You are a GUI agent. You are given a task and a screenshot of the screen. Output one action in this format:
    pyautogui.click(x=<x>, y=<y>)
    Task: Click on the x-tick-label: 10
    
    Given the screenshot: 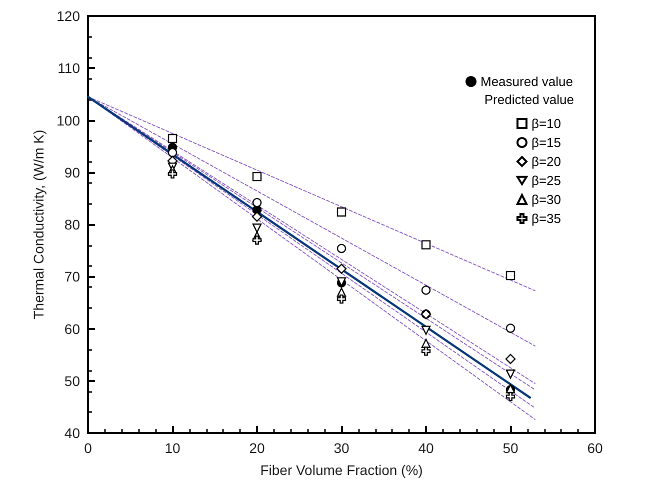 What is the action you would take?
    pyautogui.click(x=172, y=448)
    